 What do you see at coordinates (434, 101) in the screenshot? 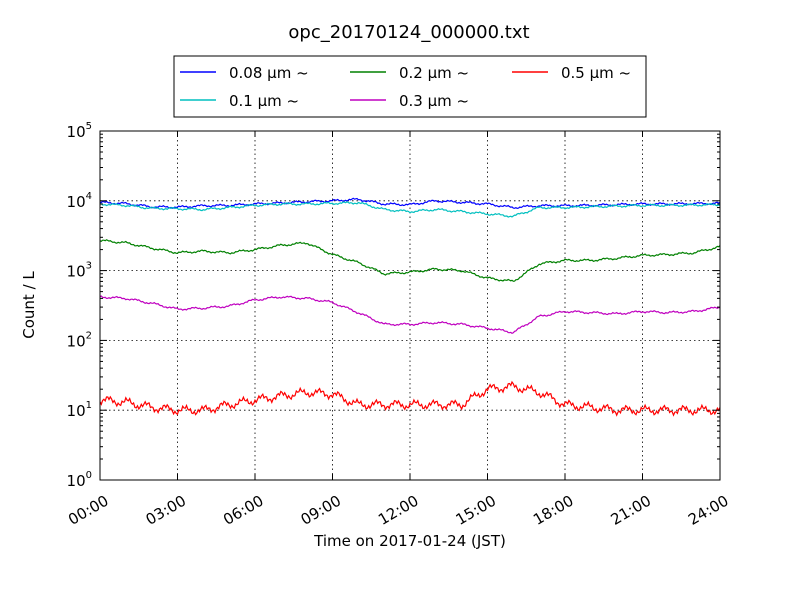
I see `legend-entry: 0.3 μm ~` at bounding box center [434, 101].